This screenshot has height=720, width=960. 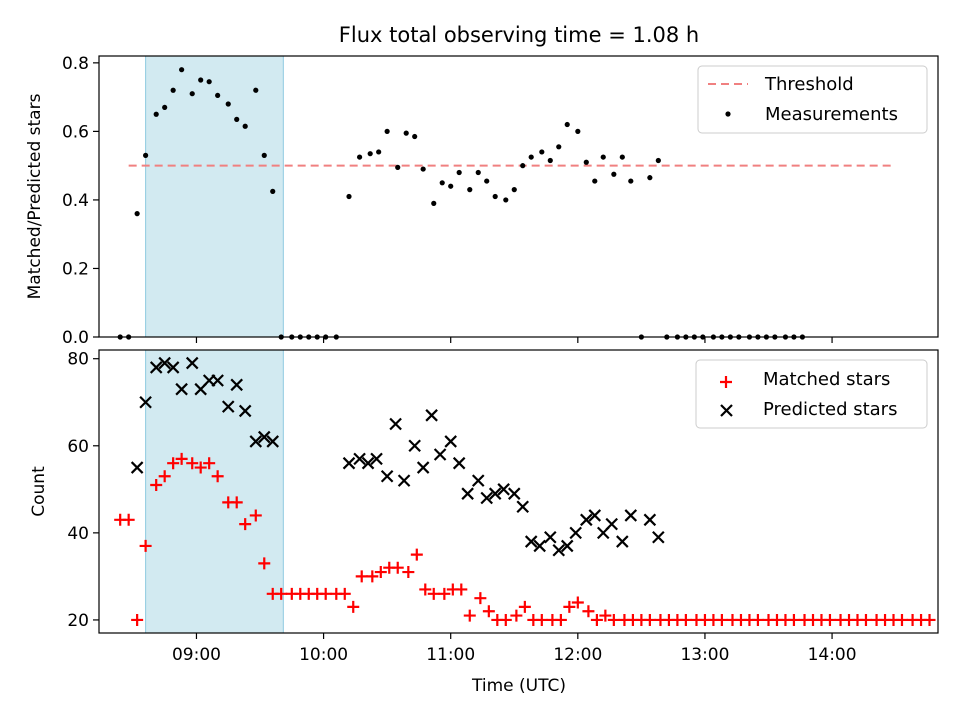 I want to click on bottom-legend-box, so click(x=811, y=394).